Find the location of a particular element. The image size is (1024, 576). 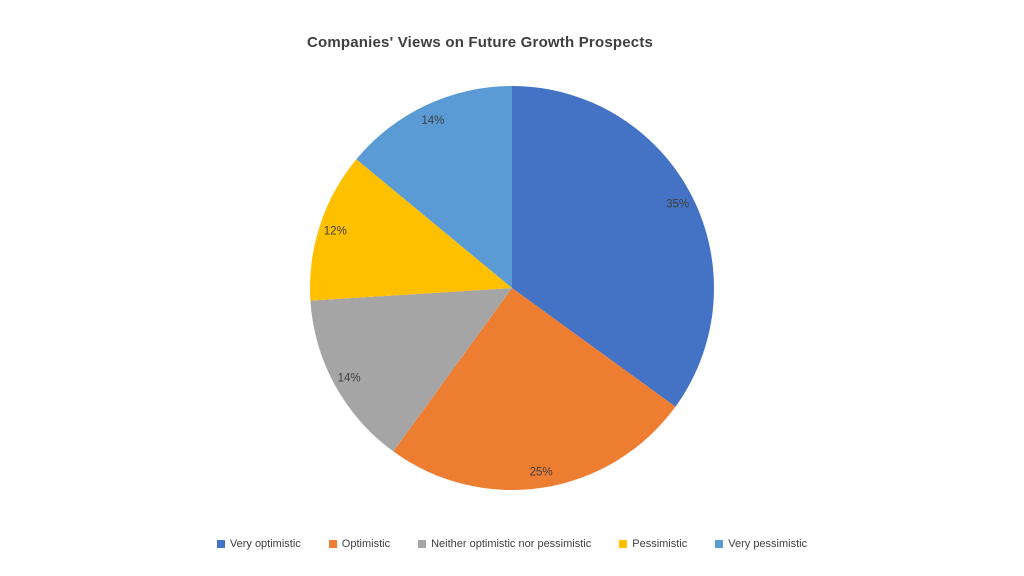

legend-label: Very optimistic is located at coordinates (265, 544).